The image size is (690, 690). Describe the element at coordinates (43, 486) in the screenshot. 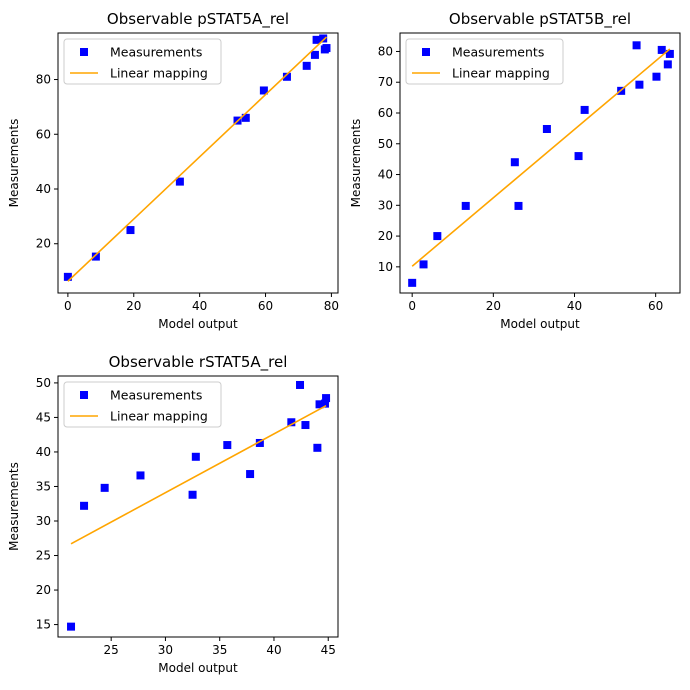

I see `y-tick-label: 35` at that location.